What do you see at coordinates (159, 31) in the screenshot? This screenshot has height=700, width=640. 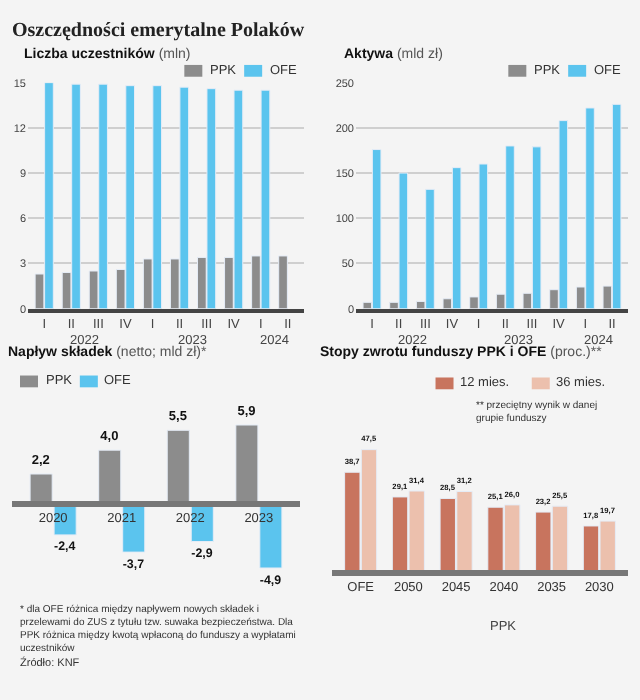 I see `text: Oszczędności emerytalne Polaków` at bounding box center [159, 31].